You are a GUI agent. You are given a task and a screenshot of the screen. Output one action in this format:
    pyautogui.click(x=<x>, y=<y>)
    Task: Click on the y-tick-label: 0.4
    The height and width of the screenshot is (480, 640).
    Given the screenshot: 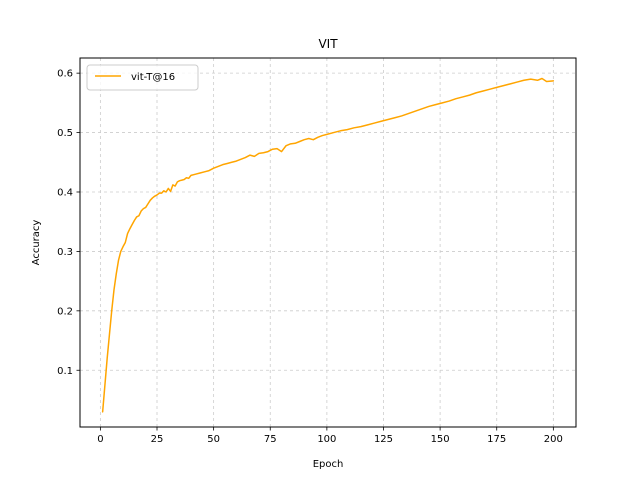 What is the action you would take?
    pyautogui.click(x=65, y=192)
    